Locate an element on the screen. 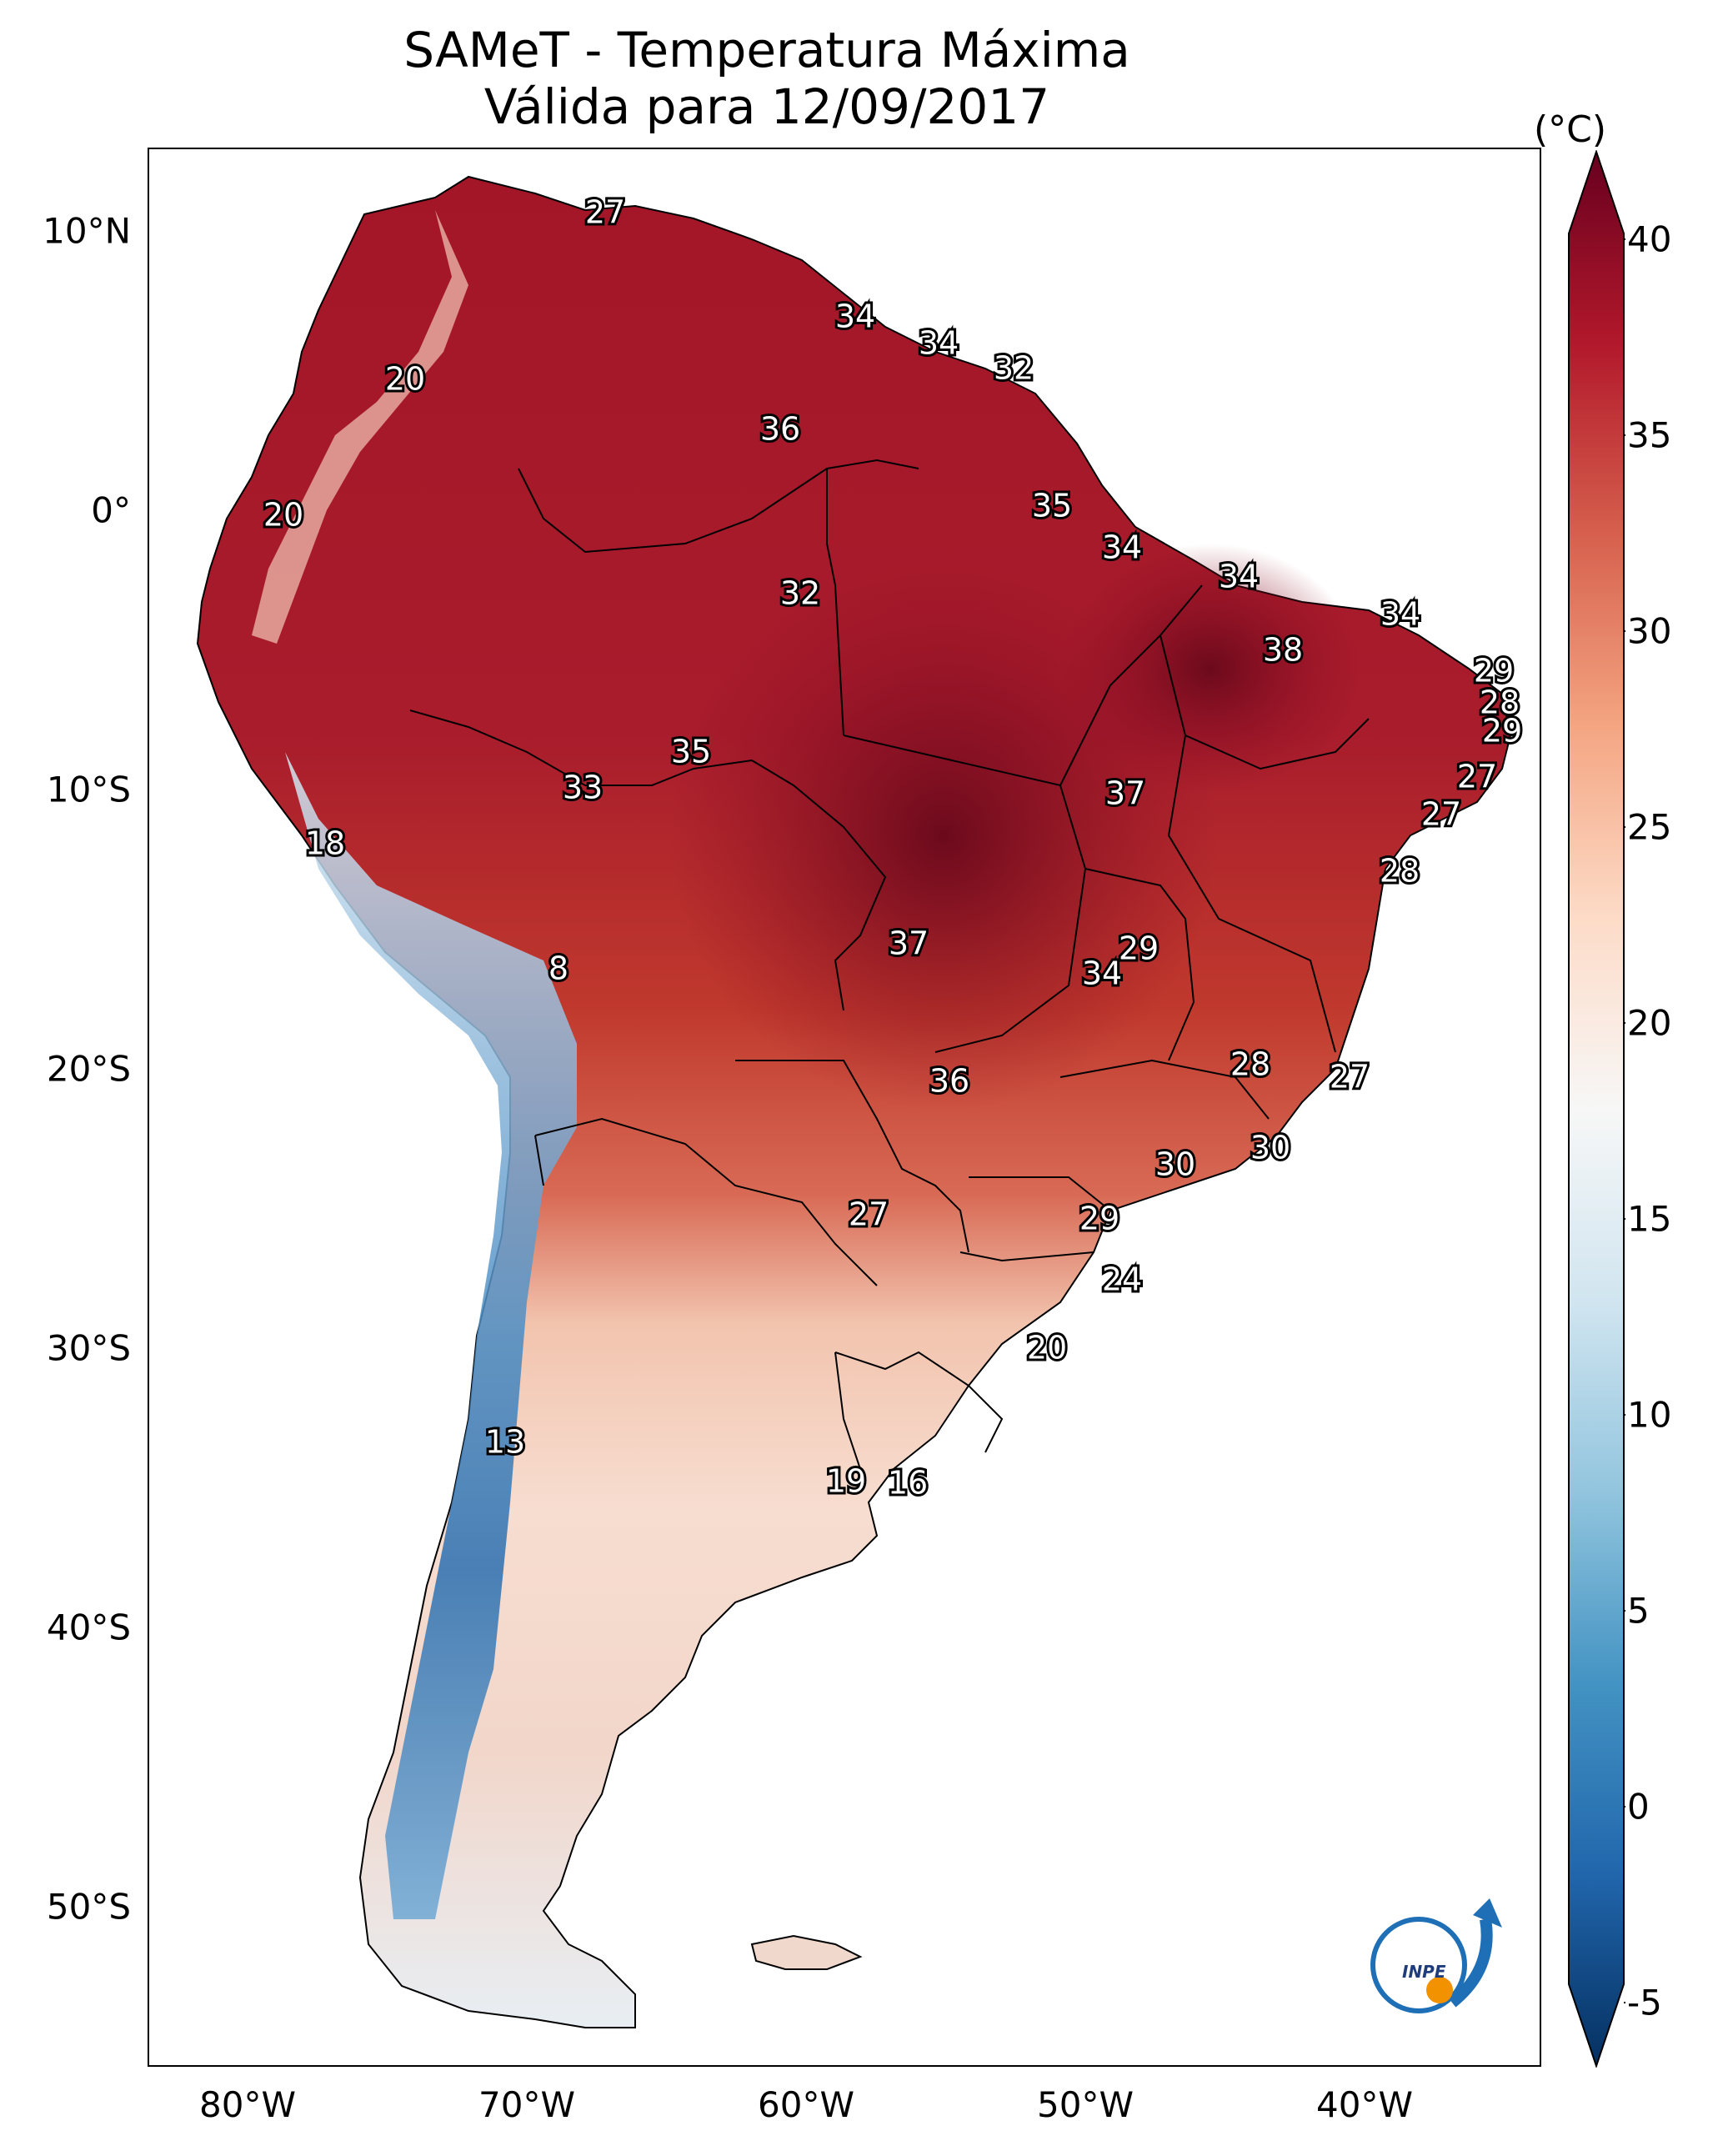 This screenshot has height=2156, width=1723. inpe-logo: INPE is located at coordinates (1436, 1956).